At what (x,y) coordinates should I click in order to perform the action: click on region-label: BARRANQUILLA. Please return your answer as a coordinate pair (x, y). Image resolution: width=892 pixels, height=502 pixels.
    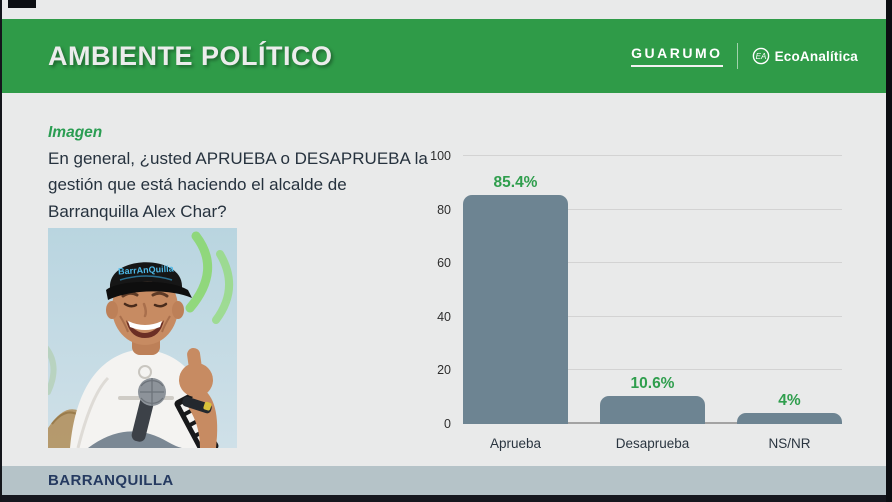
    Looking at the image, I should click on (111, 480).